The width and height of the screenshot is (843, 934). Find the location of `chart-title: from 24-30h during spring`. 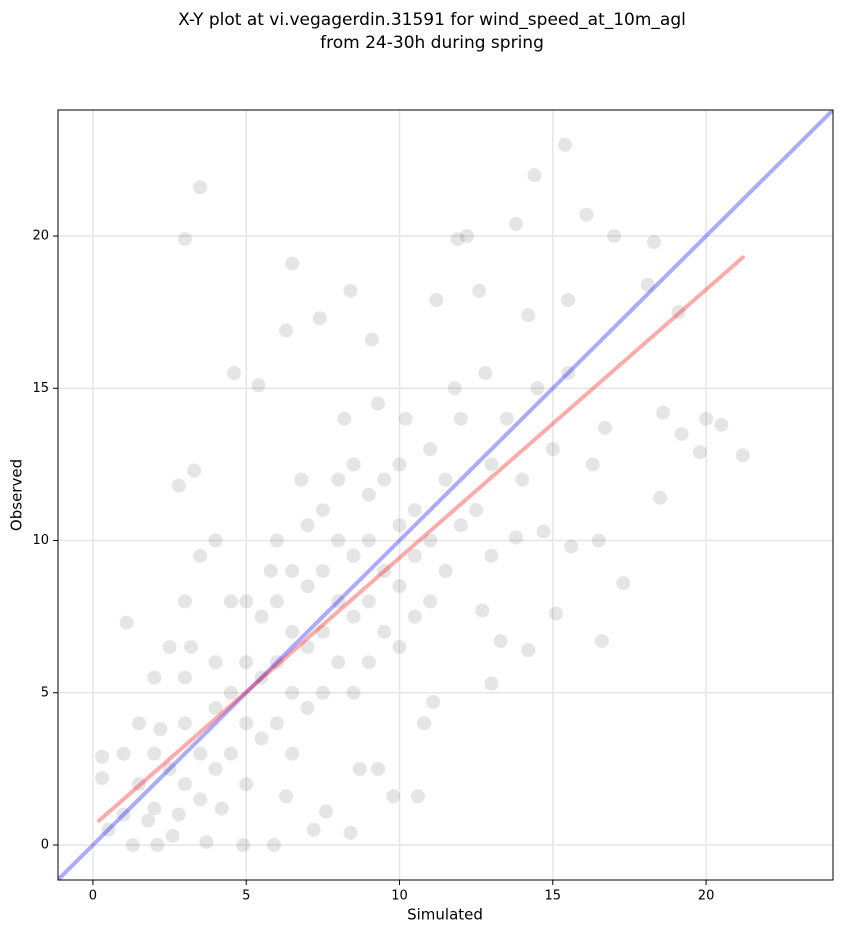

chart-title: from 24-30h during spring is located at coordinates (432, 43).